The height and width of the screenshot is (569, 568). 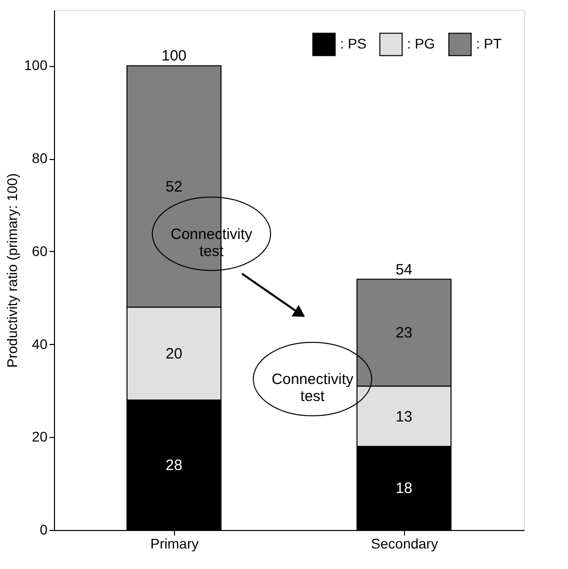 I want to click on data-label: 18, so click(x=404, y=489).